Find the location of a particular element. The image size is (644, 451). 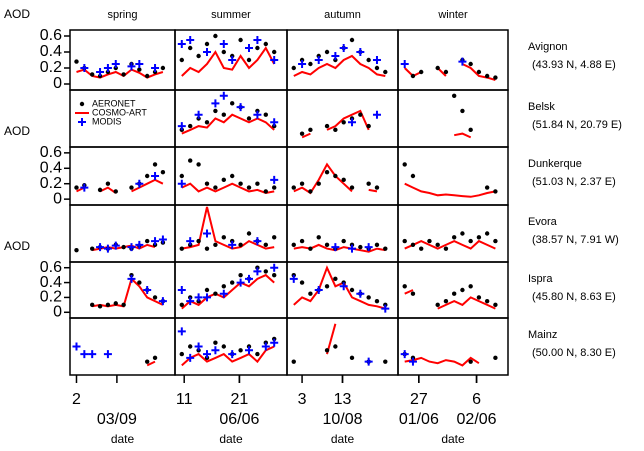

station-name: Avignon is located at coordinates (548, 47).